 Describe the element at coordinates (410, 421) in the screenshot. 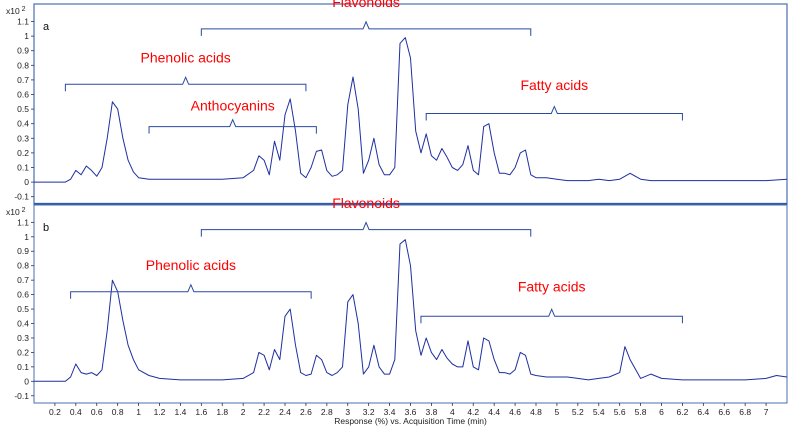

I see `x-axis-label: Response (%) vs. Acquisition Time (min)` at that location.